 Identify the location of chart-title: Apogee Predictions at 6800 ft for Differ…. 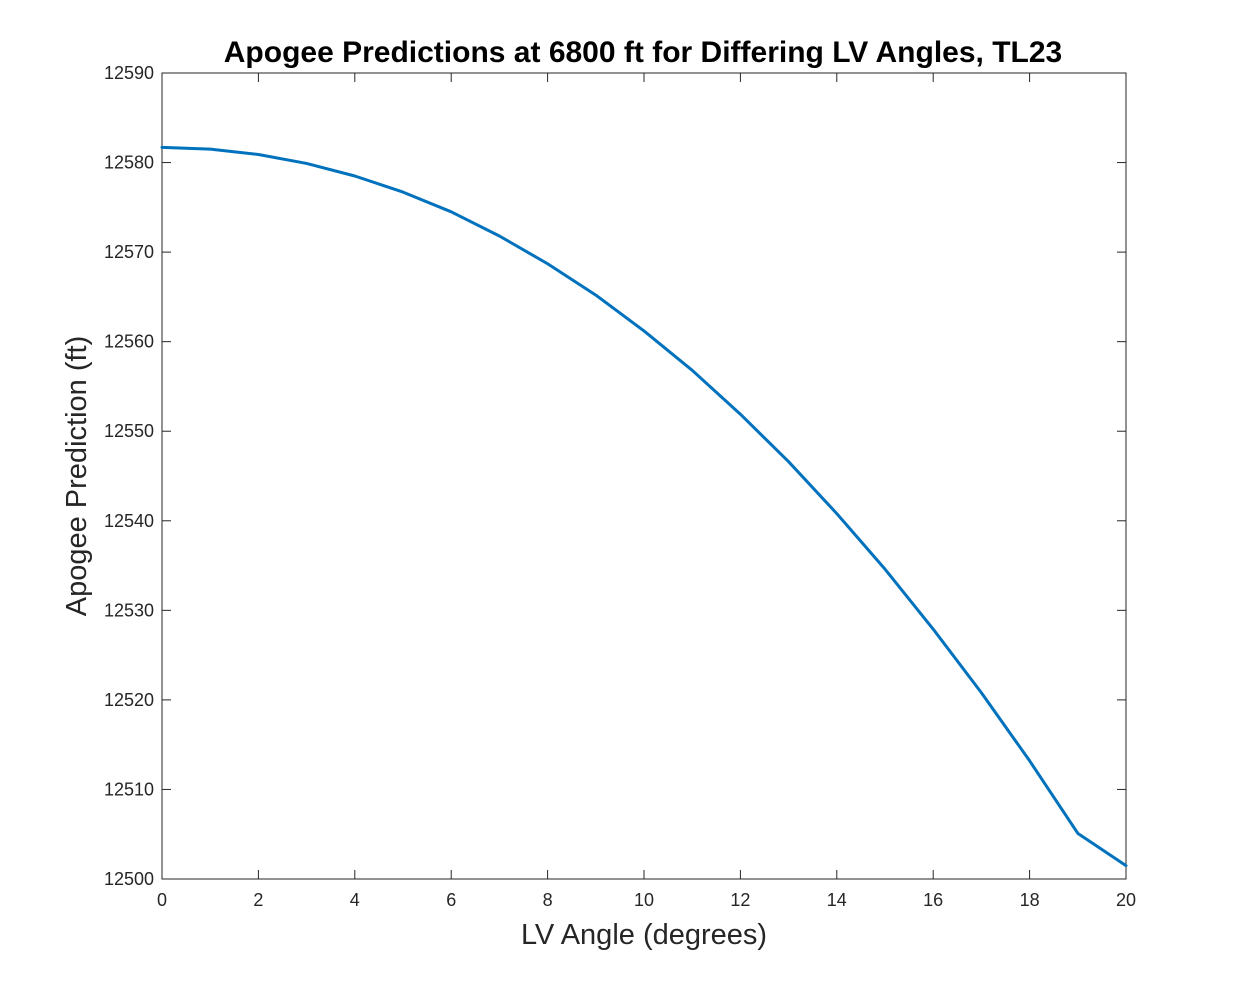
(643, 52).